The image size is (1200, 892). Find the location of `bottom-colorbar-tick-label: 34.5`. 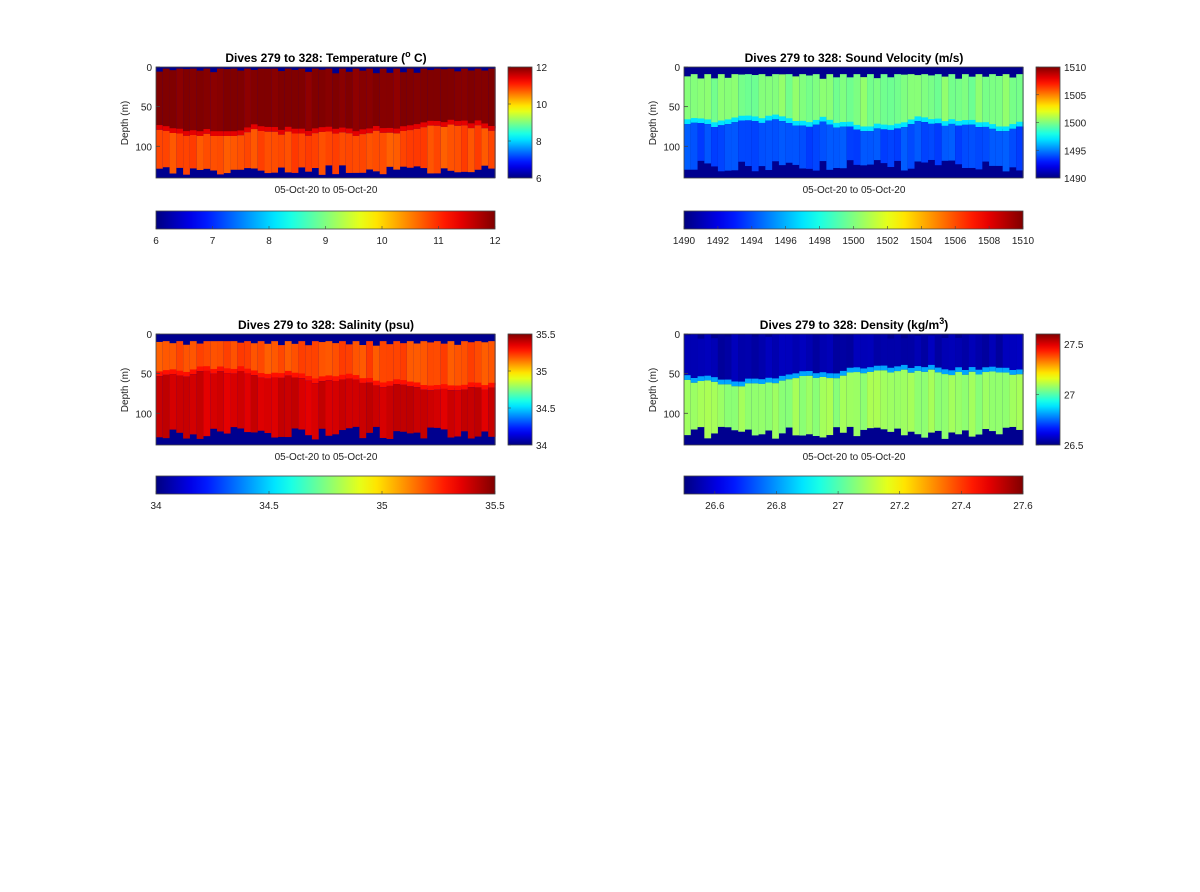

bottom-colorbar-tick-label: 34.5 is located at coordinates (269, 506).